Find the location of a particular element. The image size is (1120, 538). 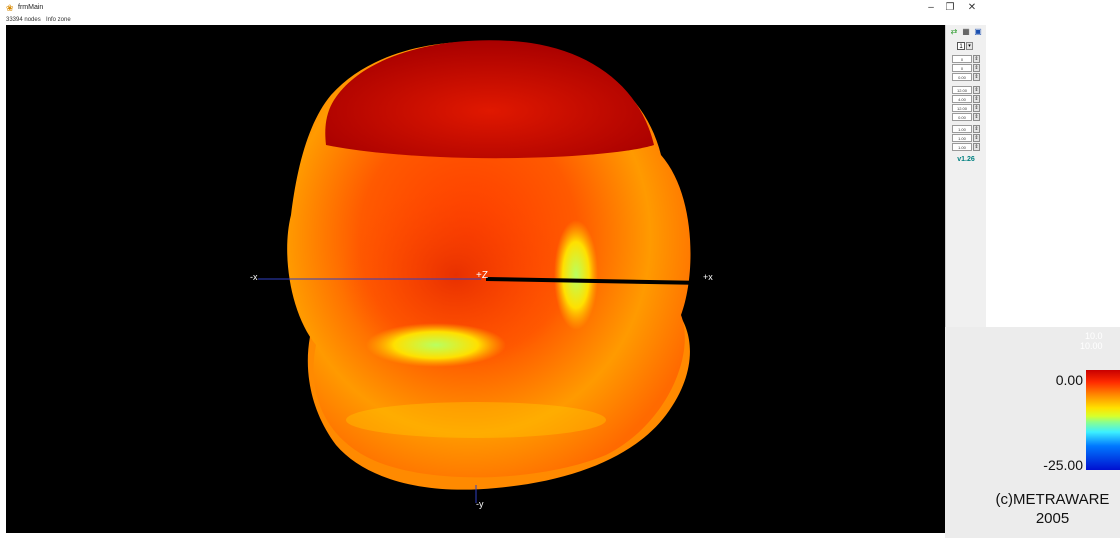

position-field-3: 12.00 is located at coordinates (962, 108).